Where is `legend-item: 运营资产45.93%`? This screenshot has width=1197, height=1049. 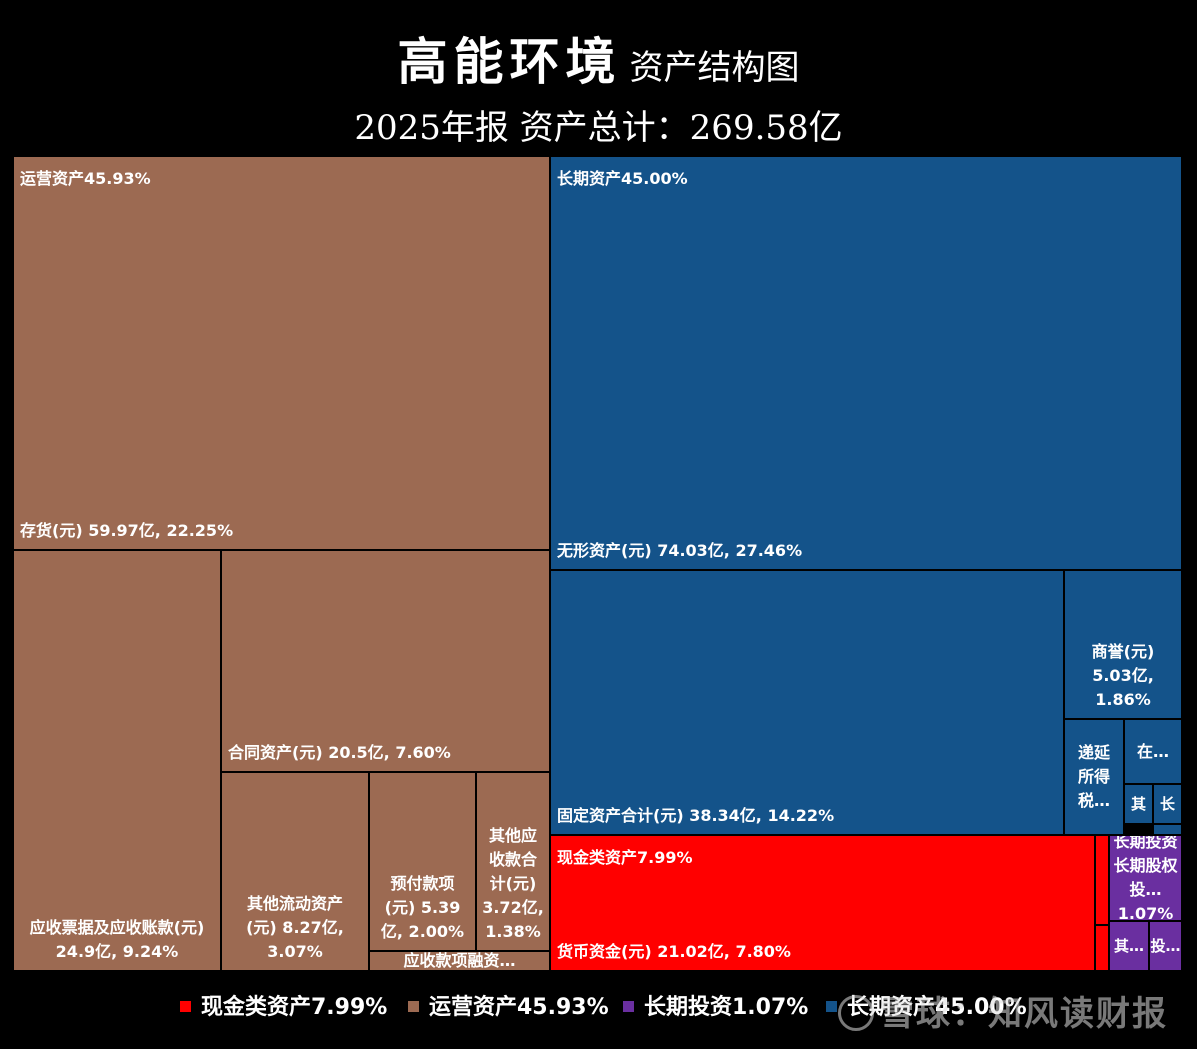 legend-item: 运营资产45.93% is located at coordinates (508, 1008).